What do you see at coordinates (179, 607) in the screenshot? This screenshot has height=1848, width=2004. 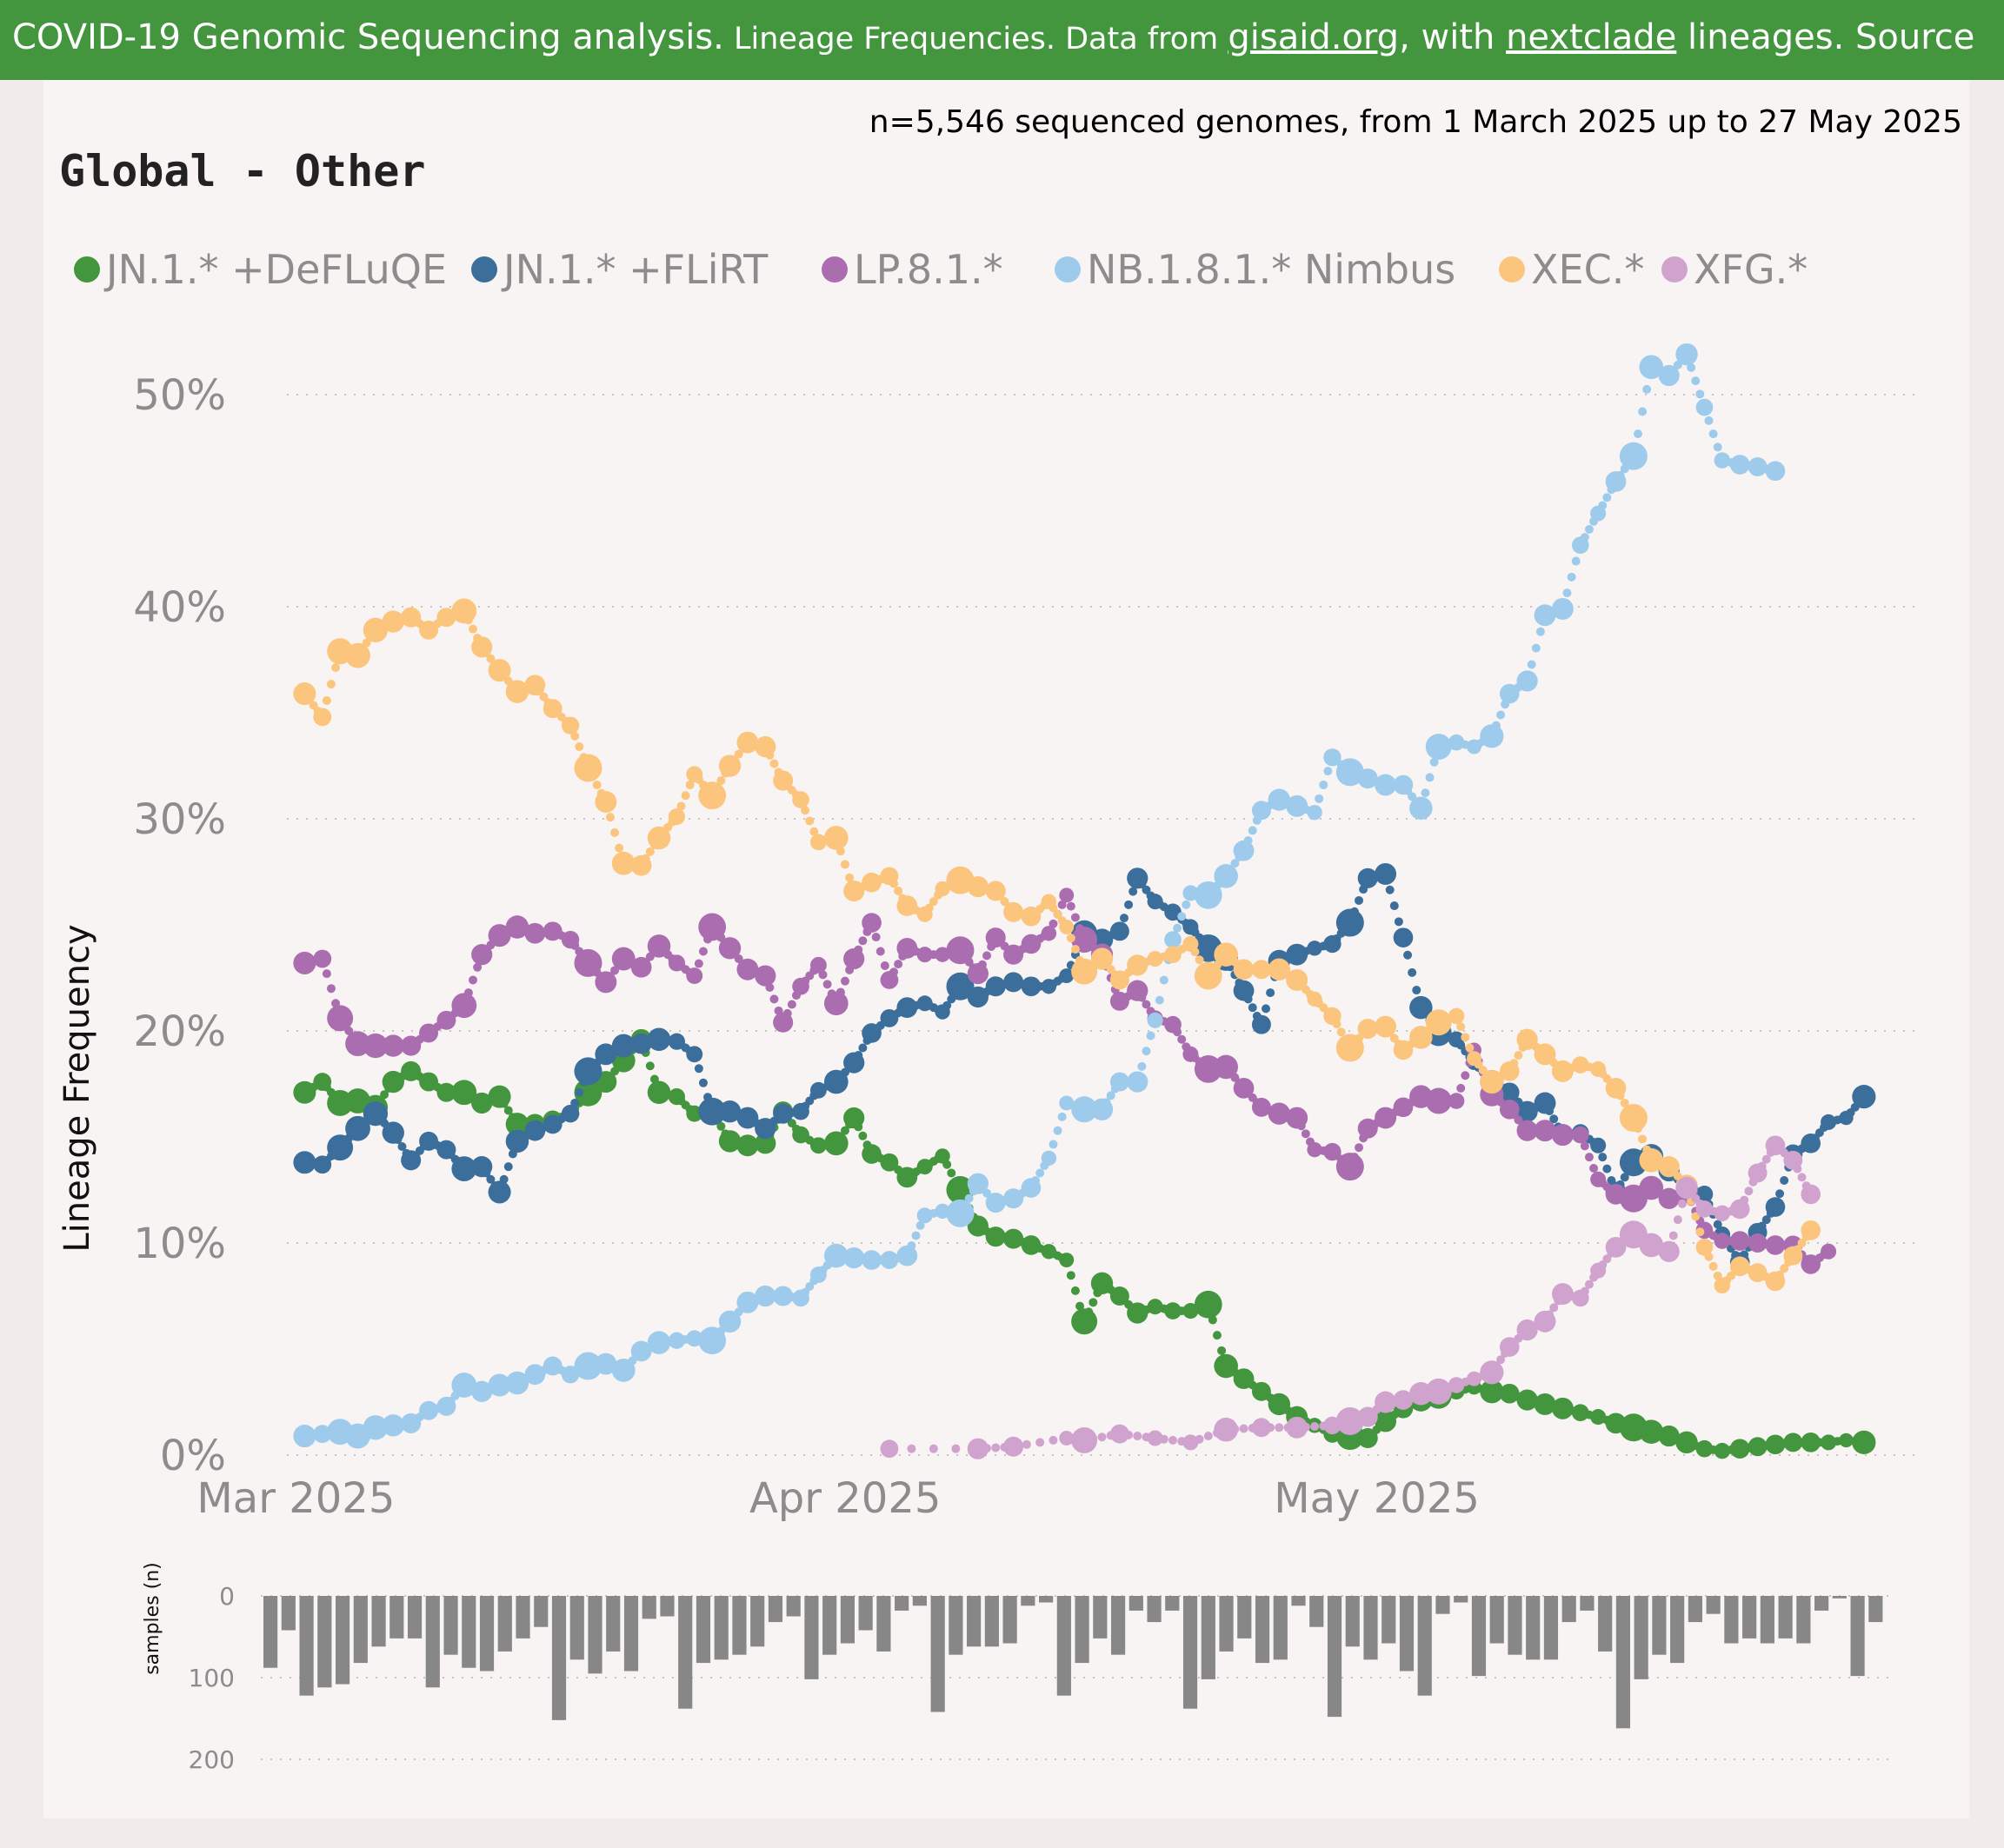 I see `y-tick-label: 40%` at bounding box center [179, 607].